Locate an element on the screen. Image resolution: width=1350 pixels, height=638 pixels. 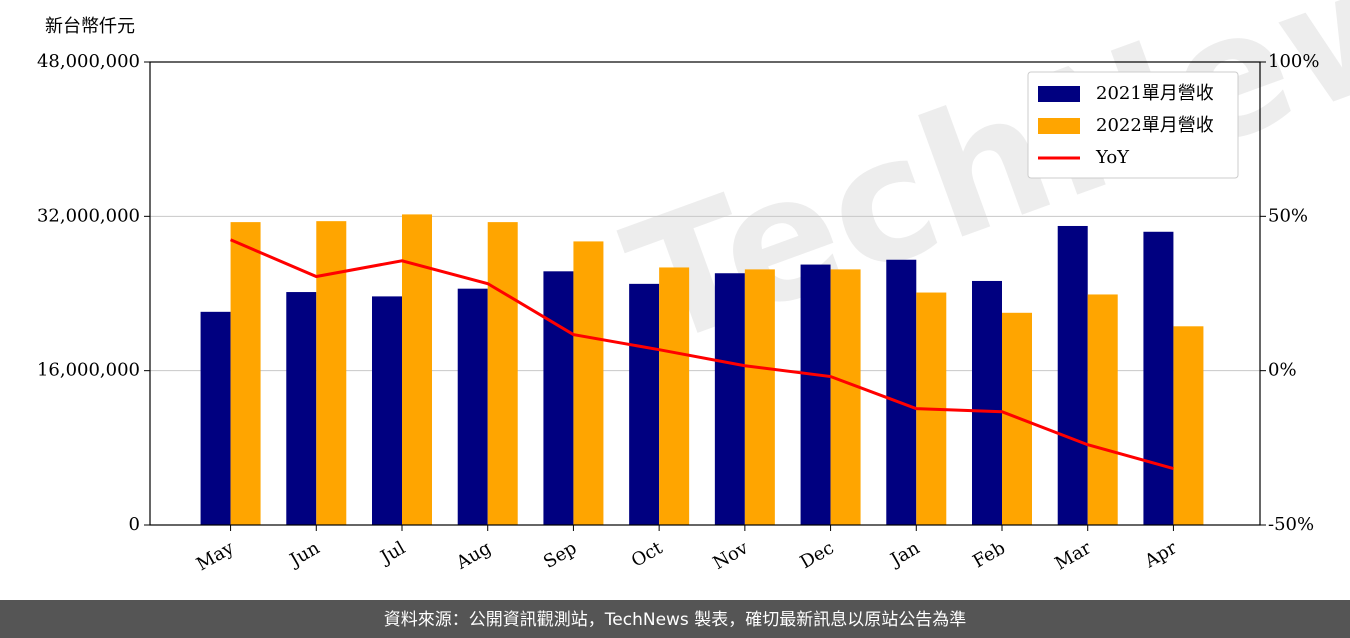
y-tick-label: 32,000,000 is located at coordinates (88, 215).